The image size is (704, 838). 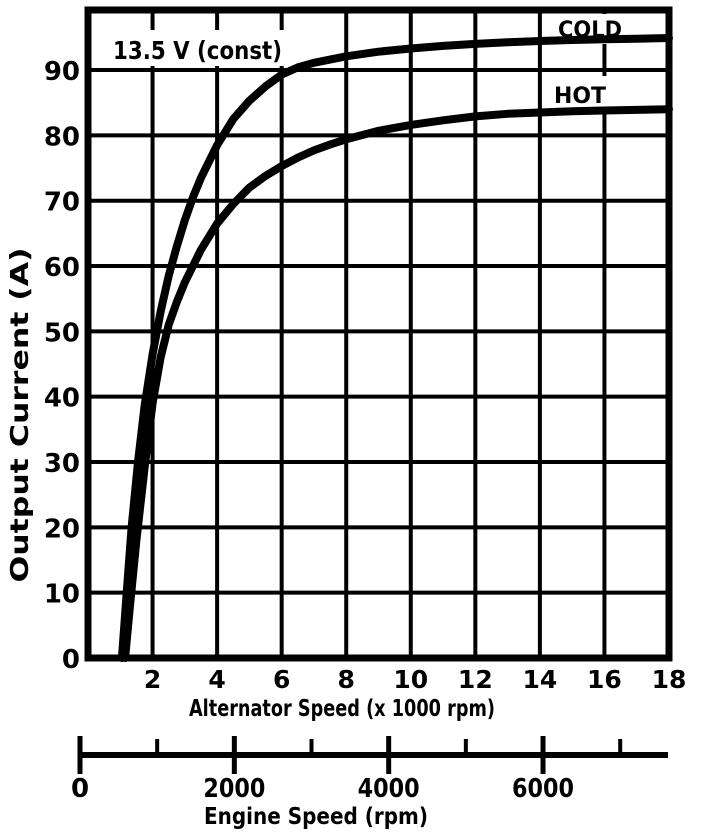 I want to click on y-axis-title: Output Current (A), so click(x=19, y=415).